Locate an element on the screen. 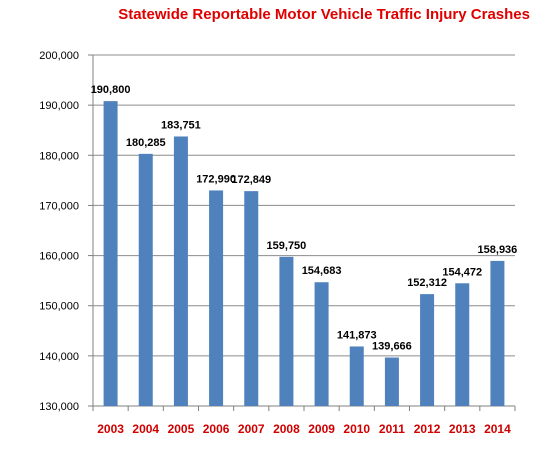 This screenshot has width=558, height=457. x-tick-label: 2012 is located at coordinates (427, 429).